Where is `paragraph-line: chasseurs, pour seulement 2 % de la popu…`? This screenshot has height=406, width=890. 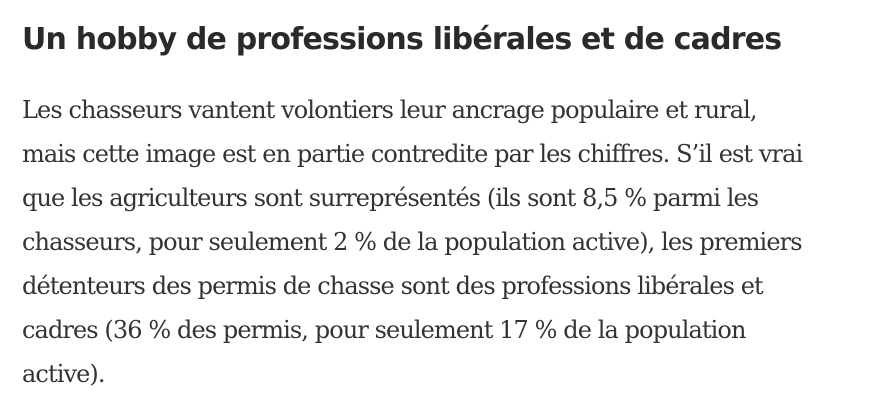 paragraph-line: chasseurs, pour seulement 2 % de la popu… is located at coordinates (412, 242).